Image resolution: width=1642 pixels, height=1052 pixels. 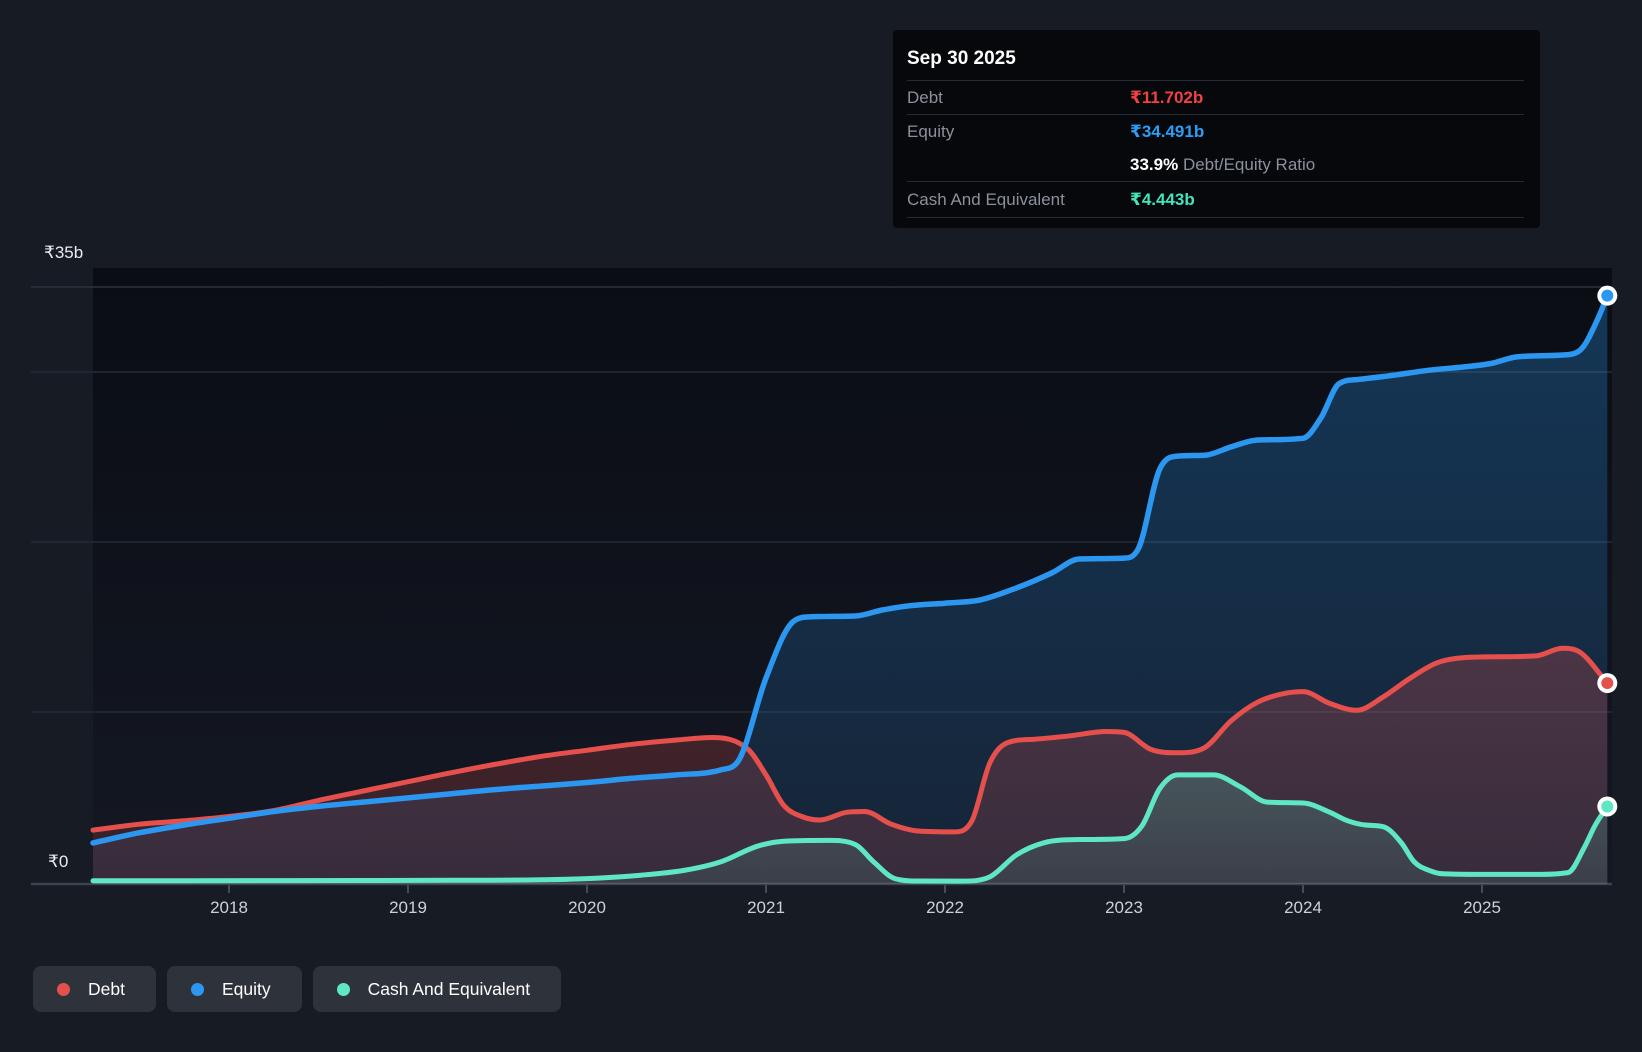 I want to click on legend-item-debt: Debt, so click(x=94, y=989).